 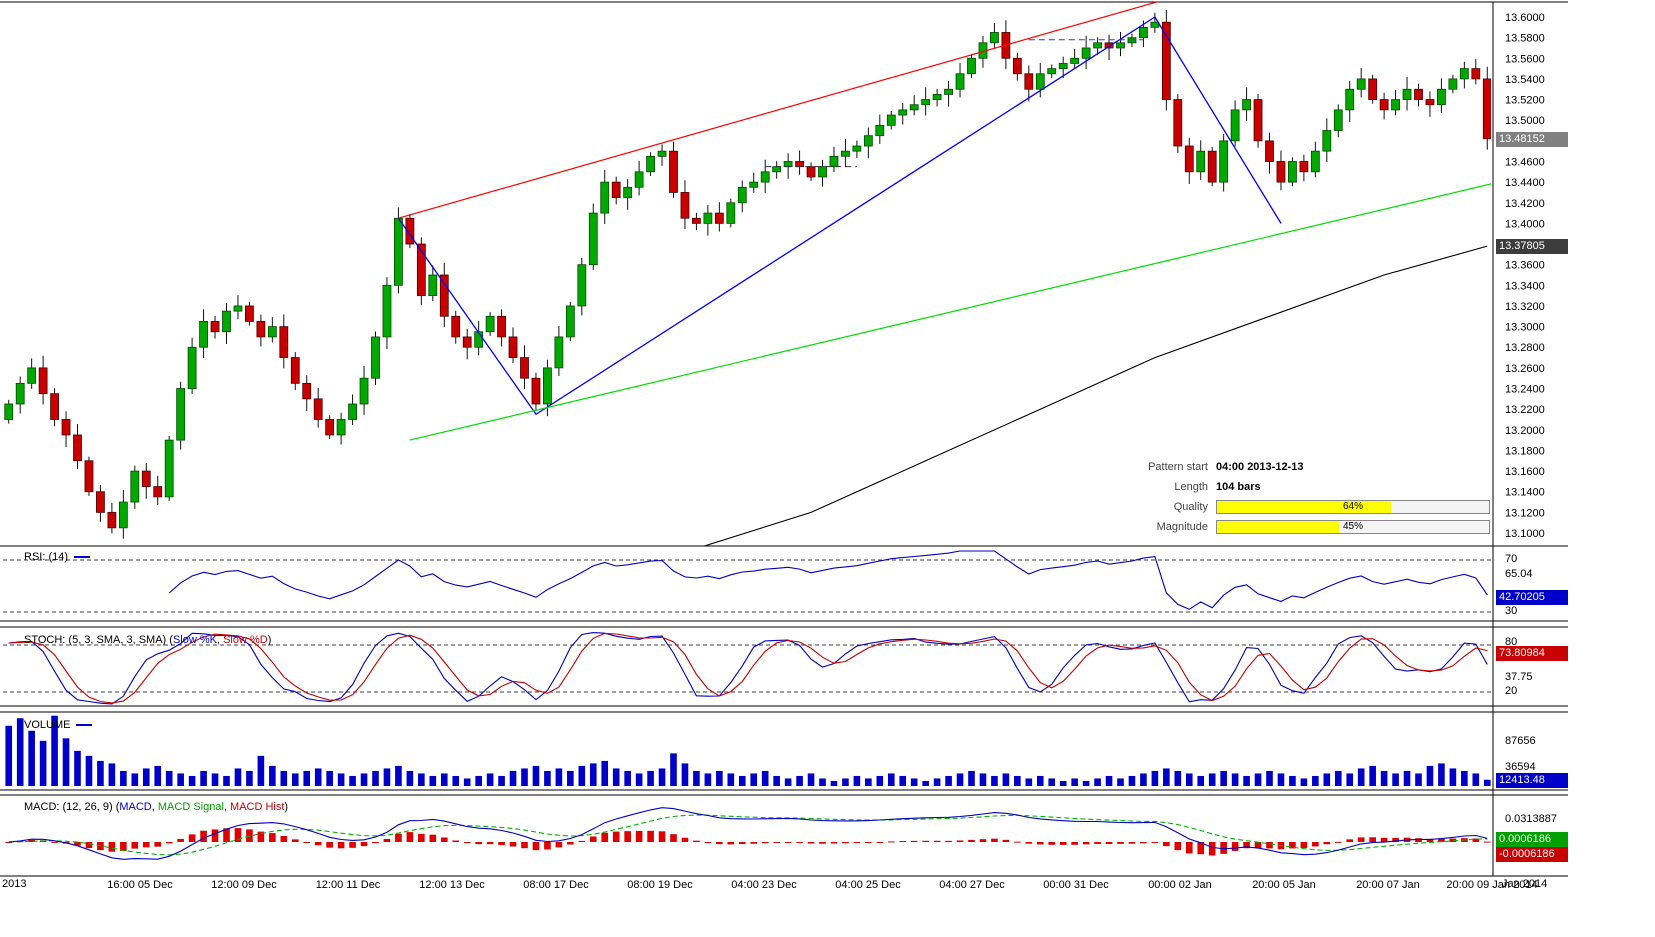 What do you see at coordinates (245, 640) in the screenshot?
I see `stoch-slow-d-label: Slow %D` at bounding box center [245, 640].